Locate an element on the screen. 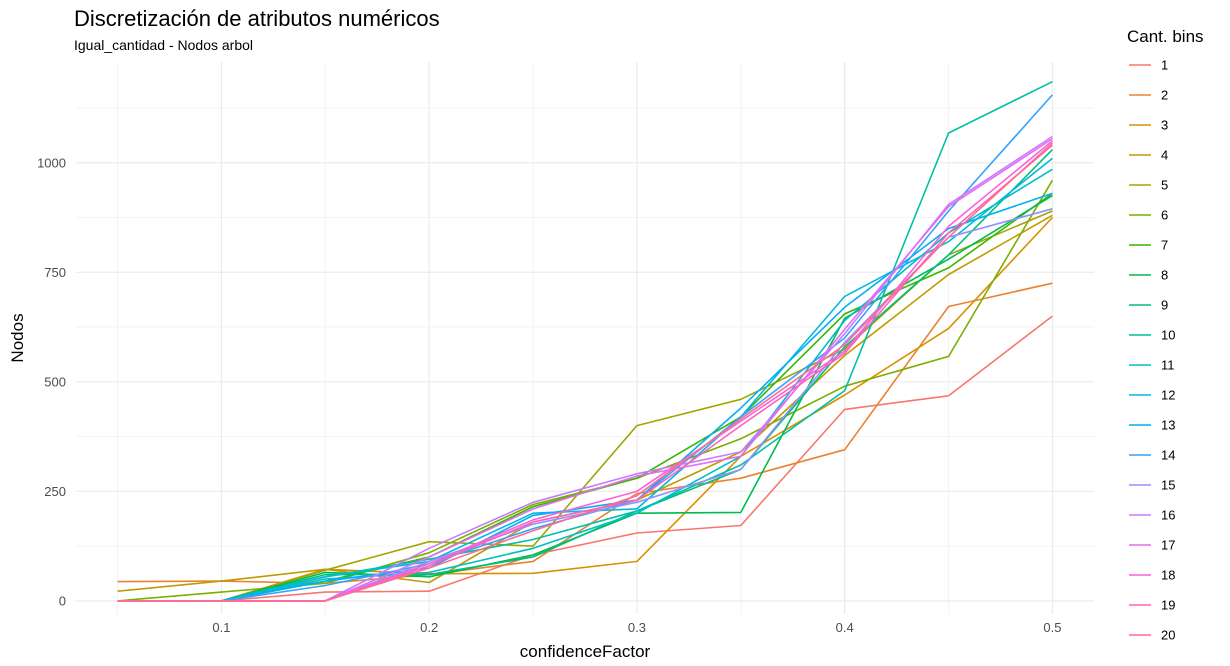 This screenshot has width=1230, height=666. chart-subtitle: Igual_cantidad - Nodos arbol is located at coordinates (163, 45).